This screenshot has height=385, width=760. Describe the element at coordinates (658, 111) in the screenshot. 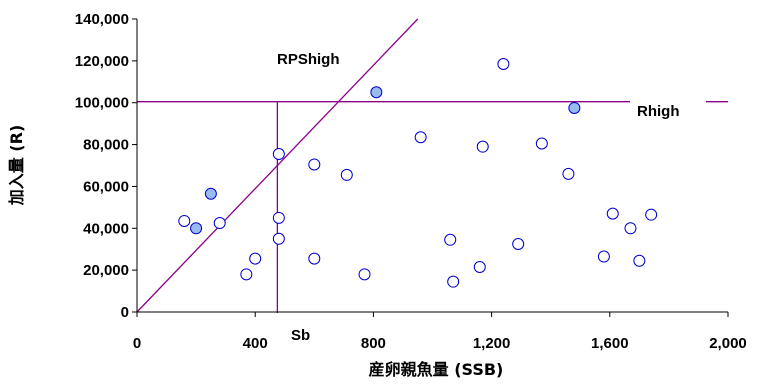

I see `rhigh-label: Rhigh` at that location.